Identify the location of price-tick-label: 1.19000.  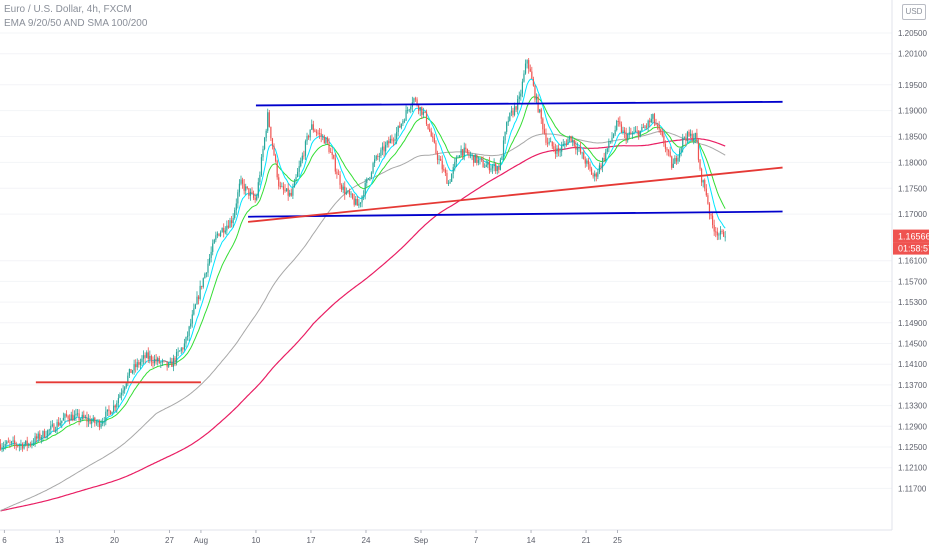
(912, 111).